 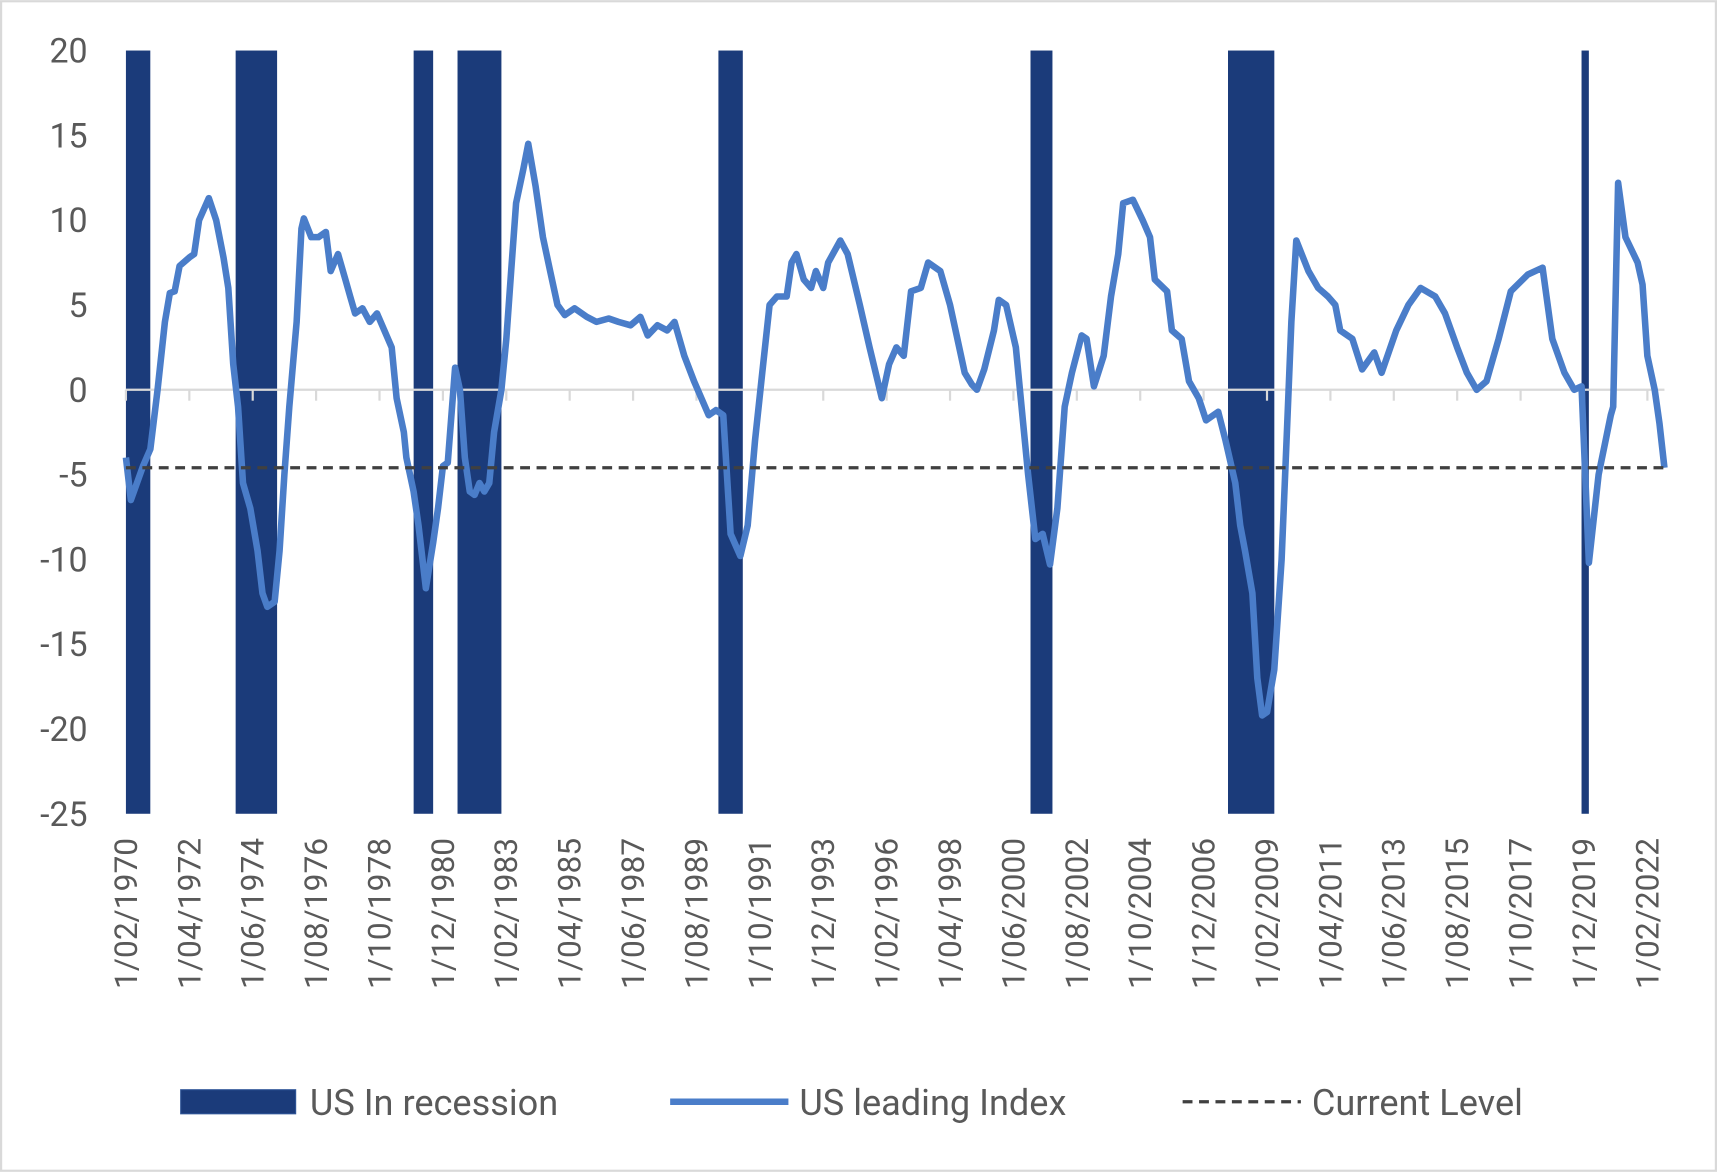 I want to click on y-tick-label: -10, so click(x=64, y=560).